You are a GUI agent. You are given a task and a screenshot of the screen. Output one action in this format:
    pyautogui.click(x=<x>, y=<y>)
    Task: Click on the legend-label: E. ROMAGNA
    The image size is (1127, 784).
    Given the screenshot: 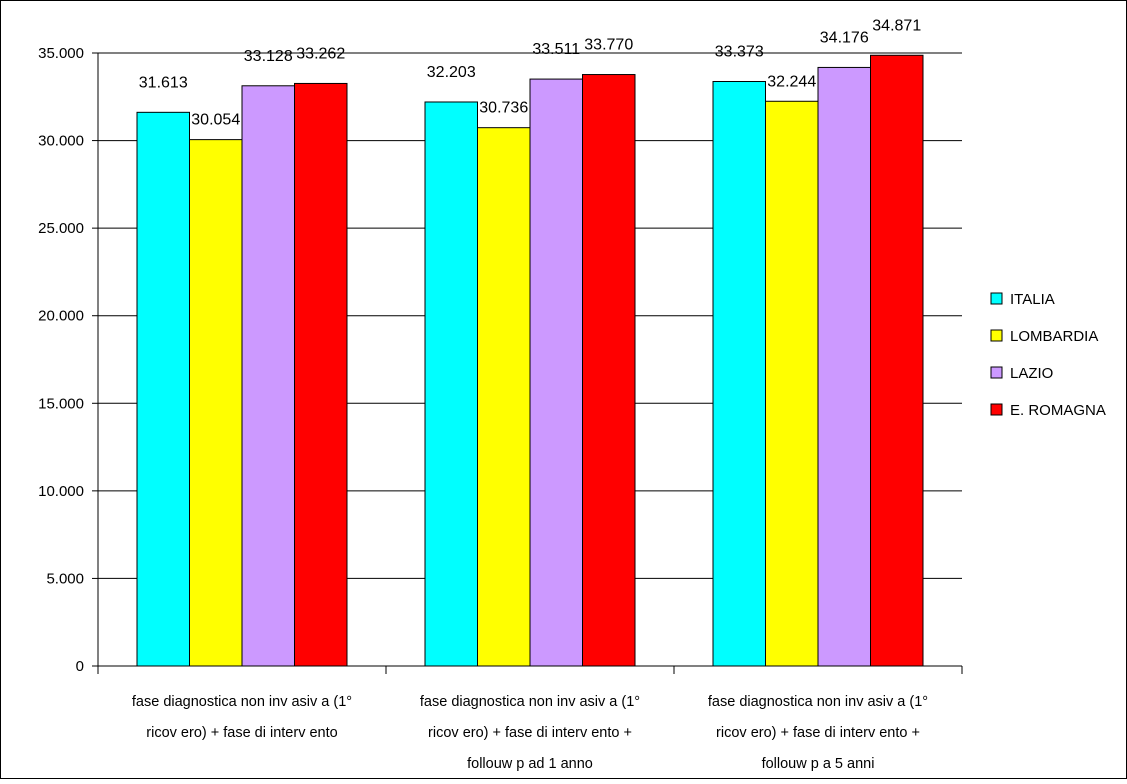 What is the action you would take?
    pyautogui.click(x=1058, y=410)
    